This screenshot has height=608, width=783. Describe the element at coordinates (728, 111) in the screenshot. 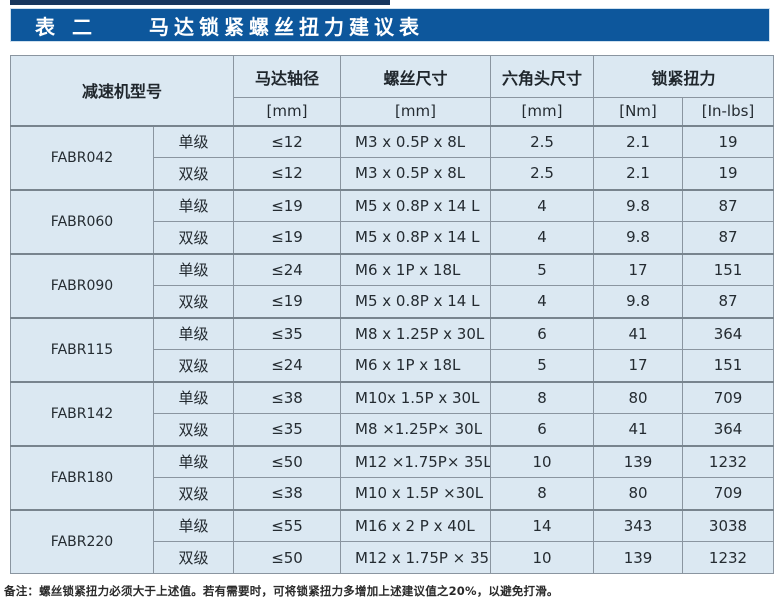

I see `unit-torque-inlbs: [In-lbs]` at that location.